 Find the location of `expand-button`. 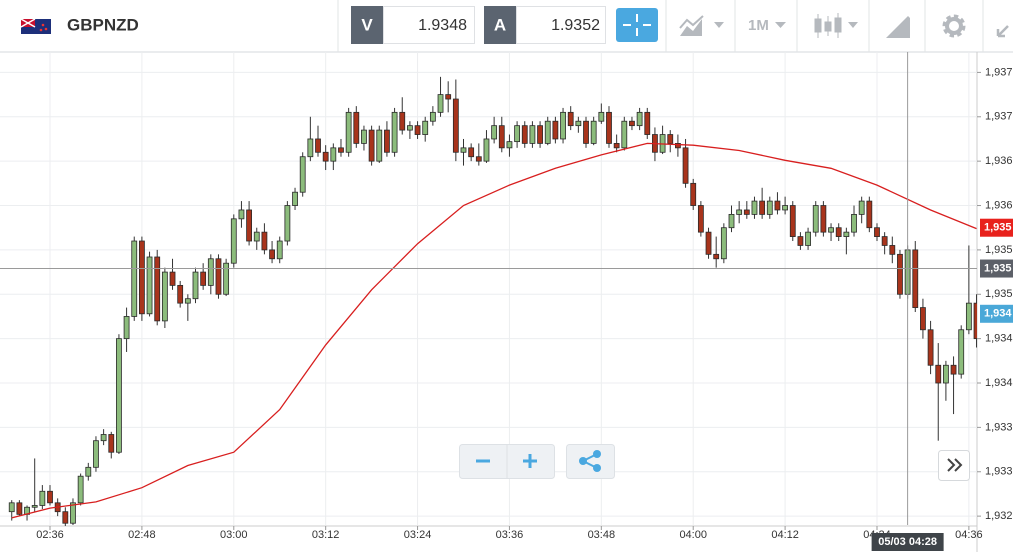

expand-button is located at coordinates (1002, 31).